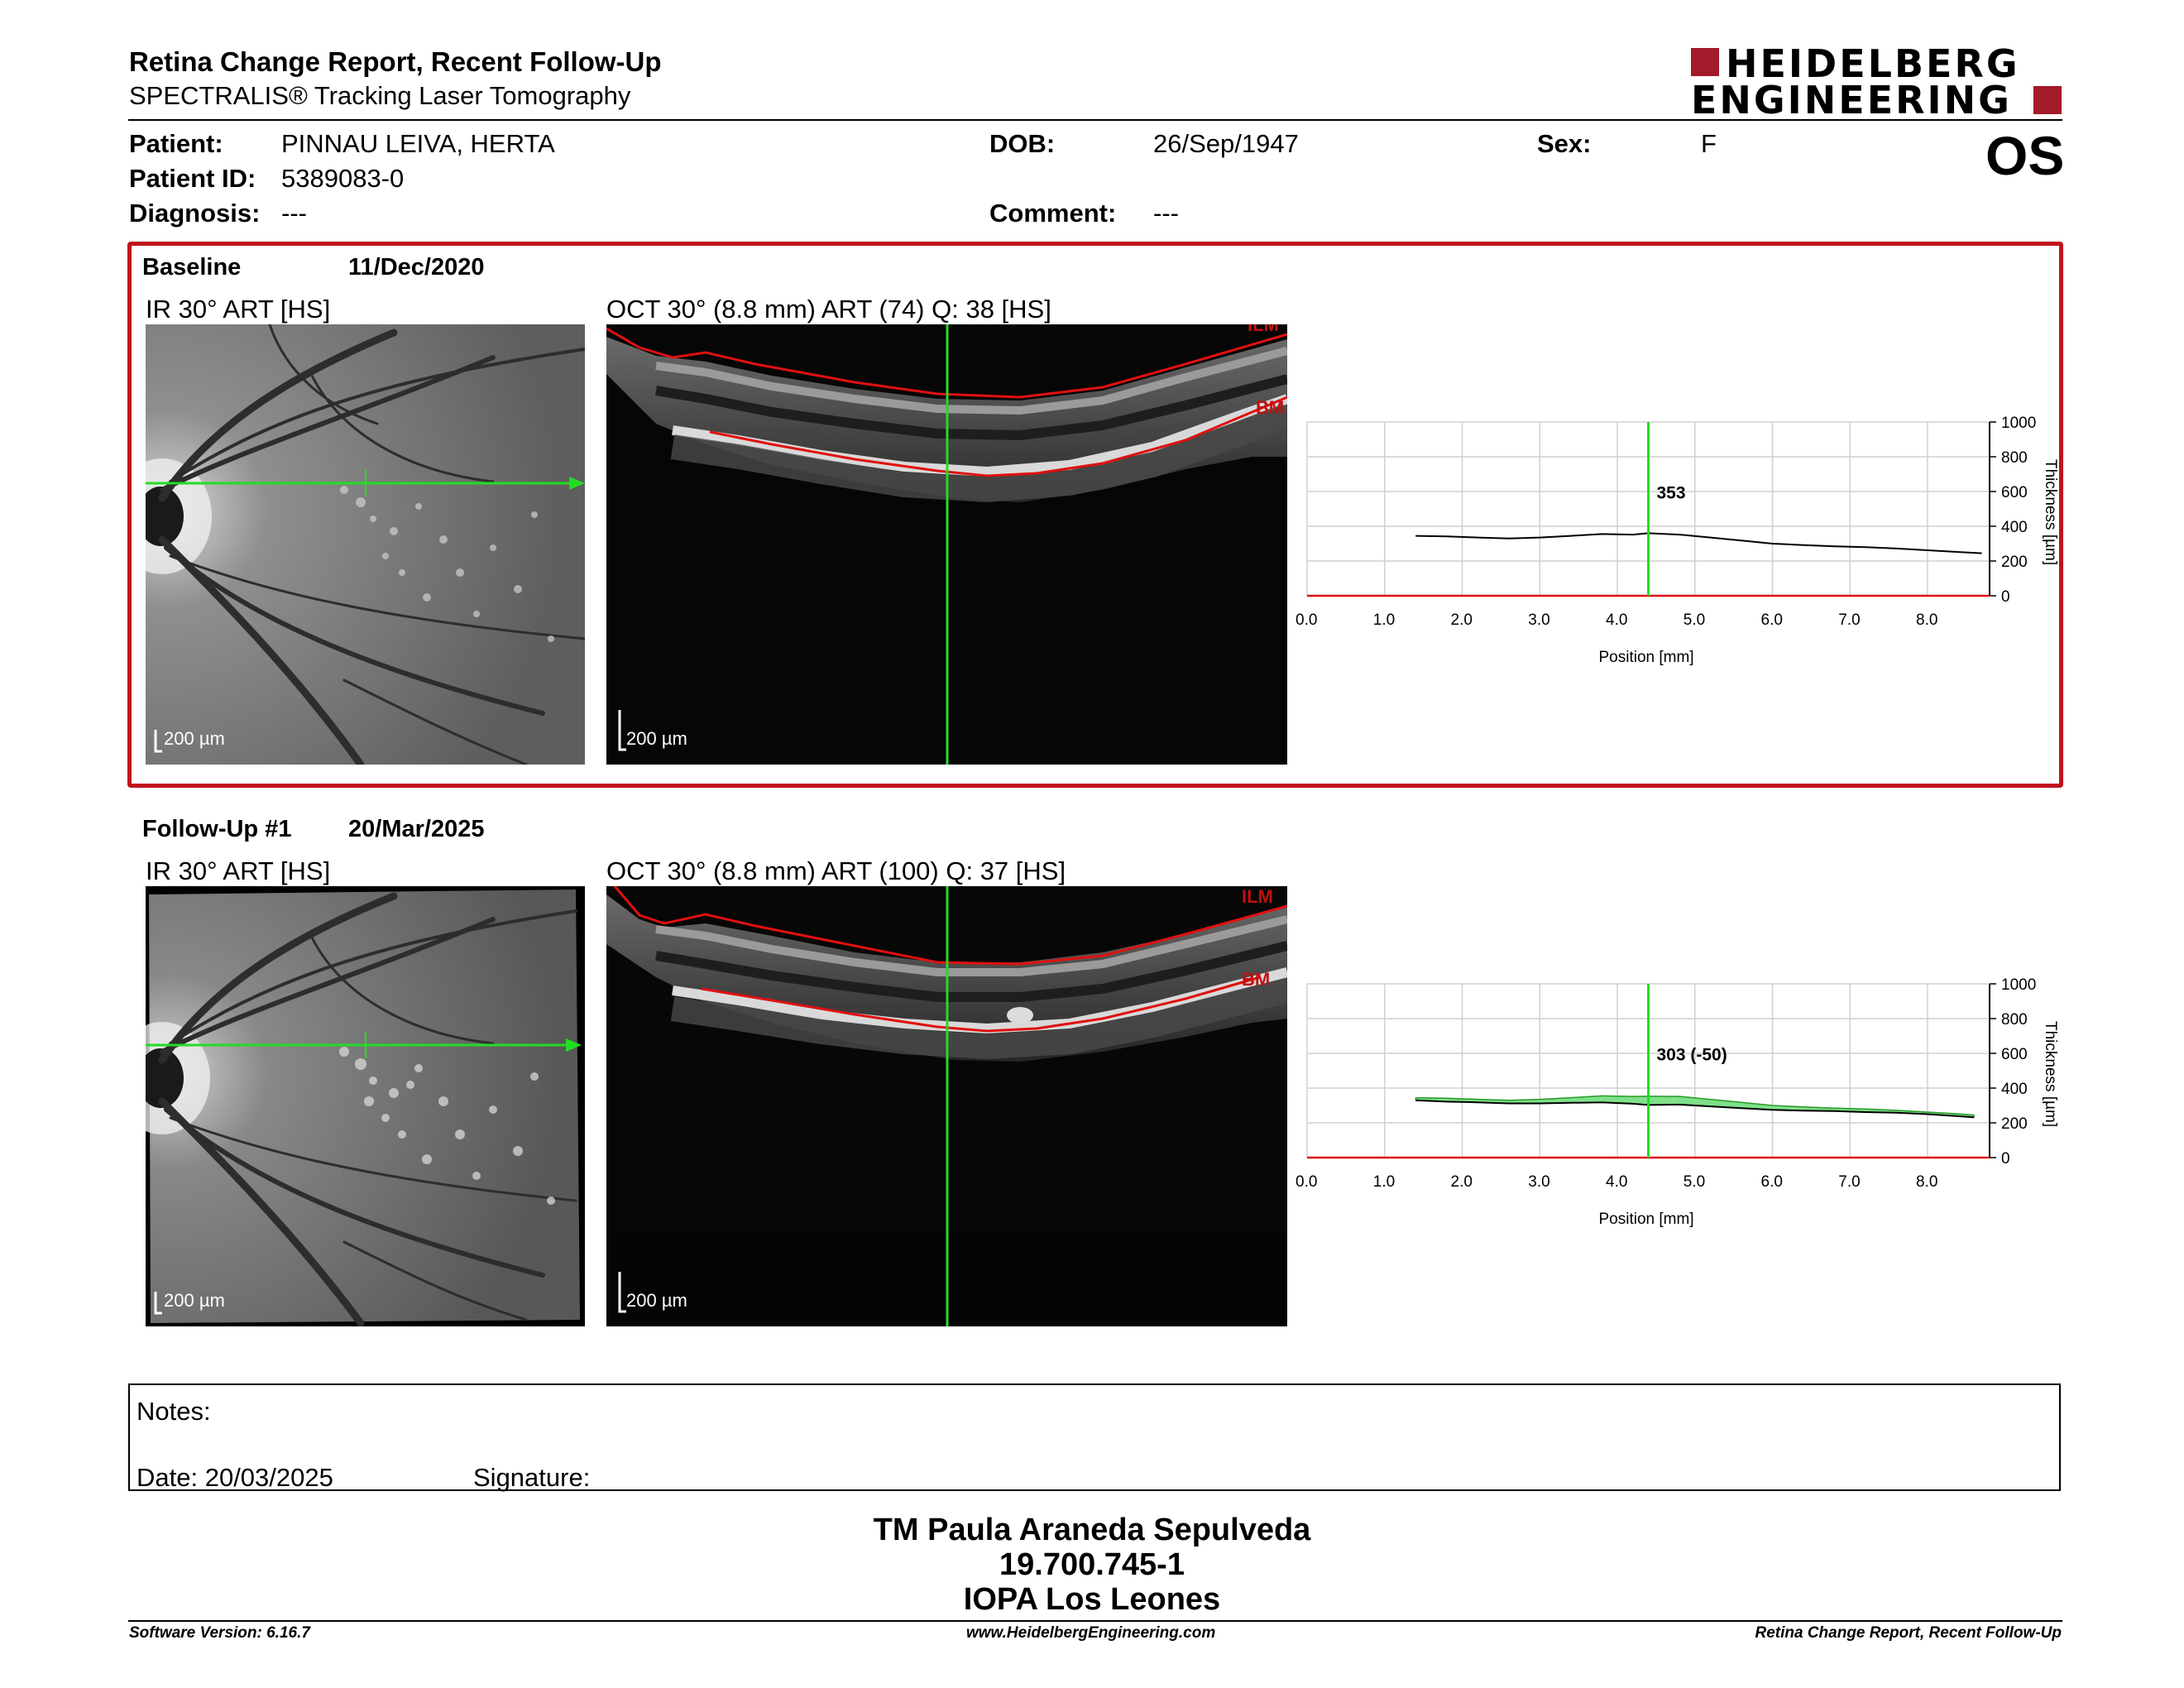  Describe the element at coordinates (173, 1411) in the screenshot. I see `notes-label: Notes:` at that location.